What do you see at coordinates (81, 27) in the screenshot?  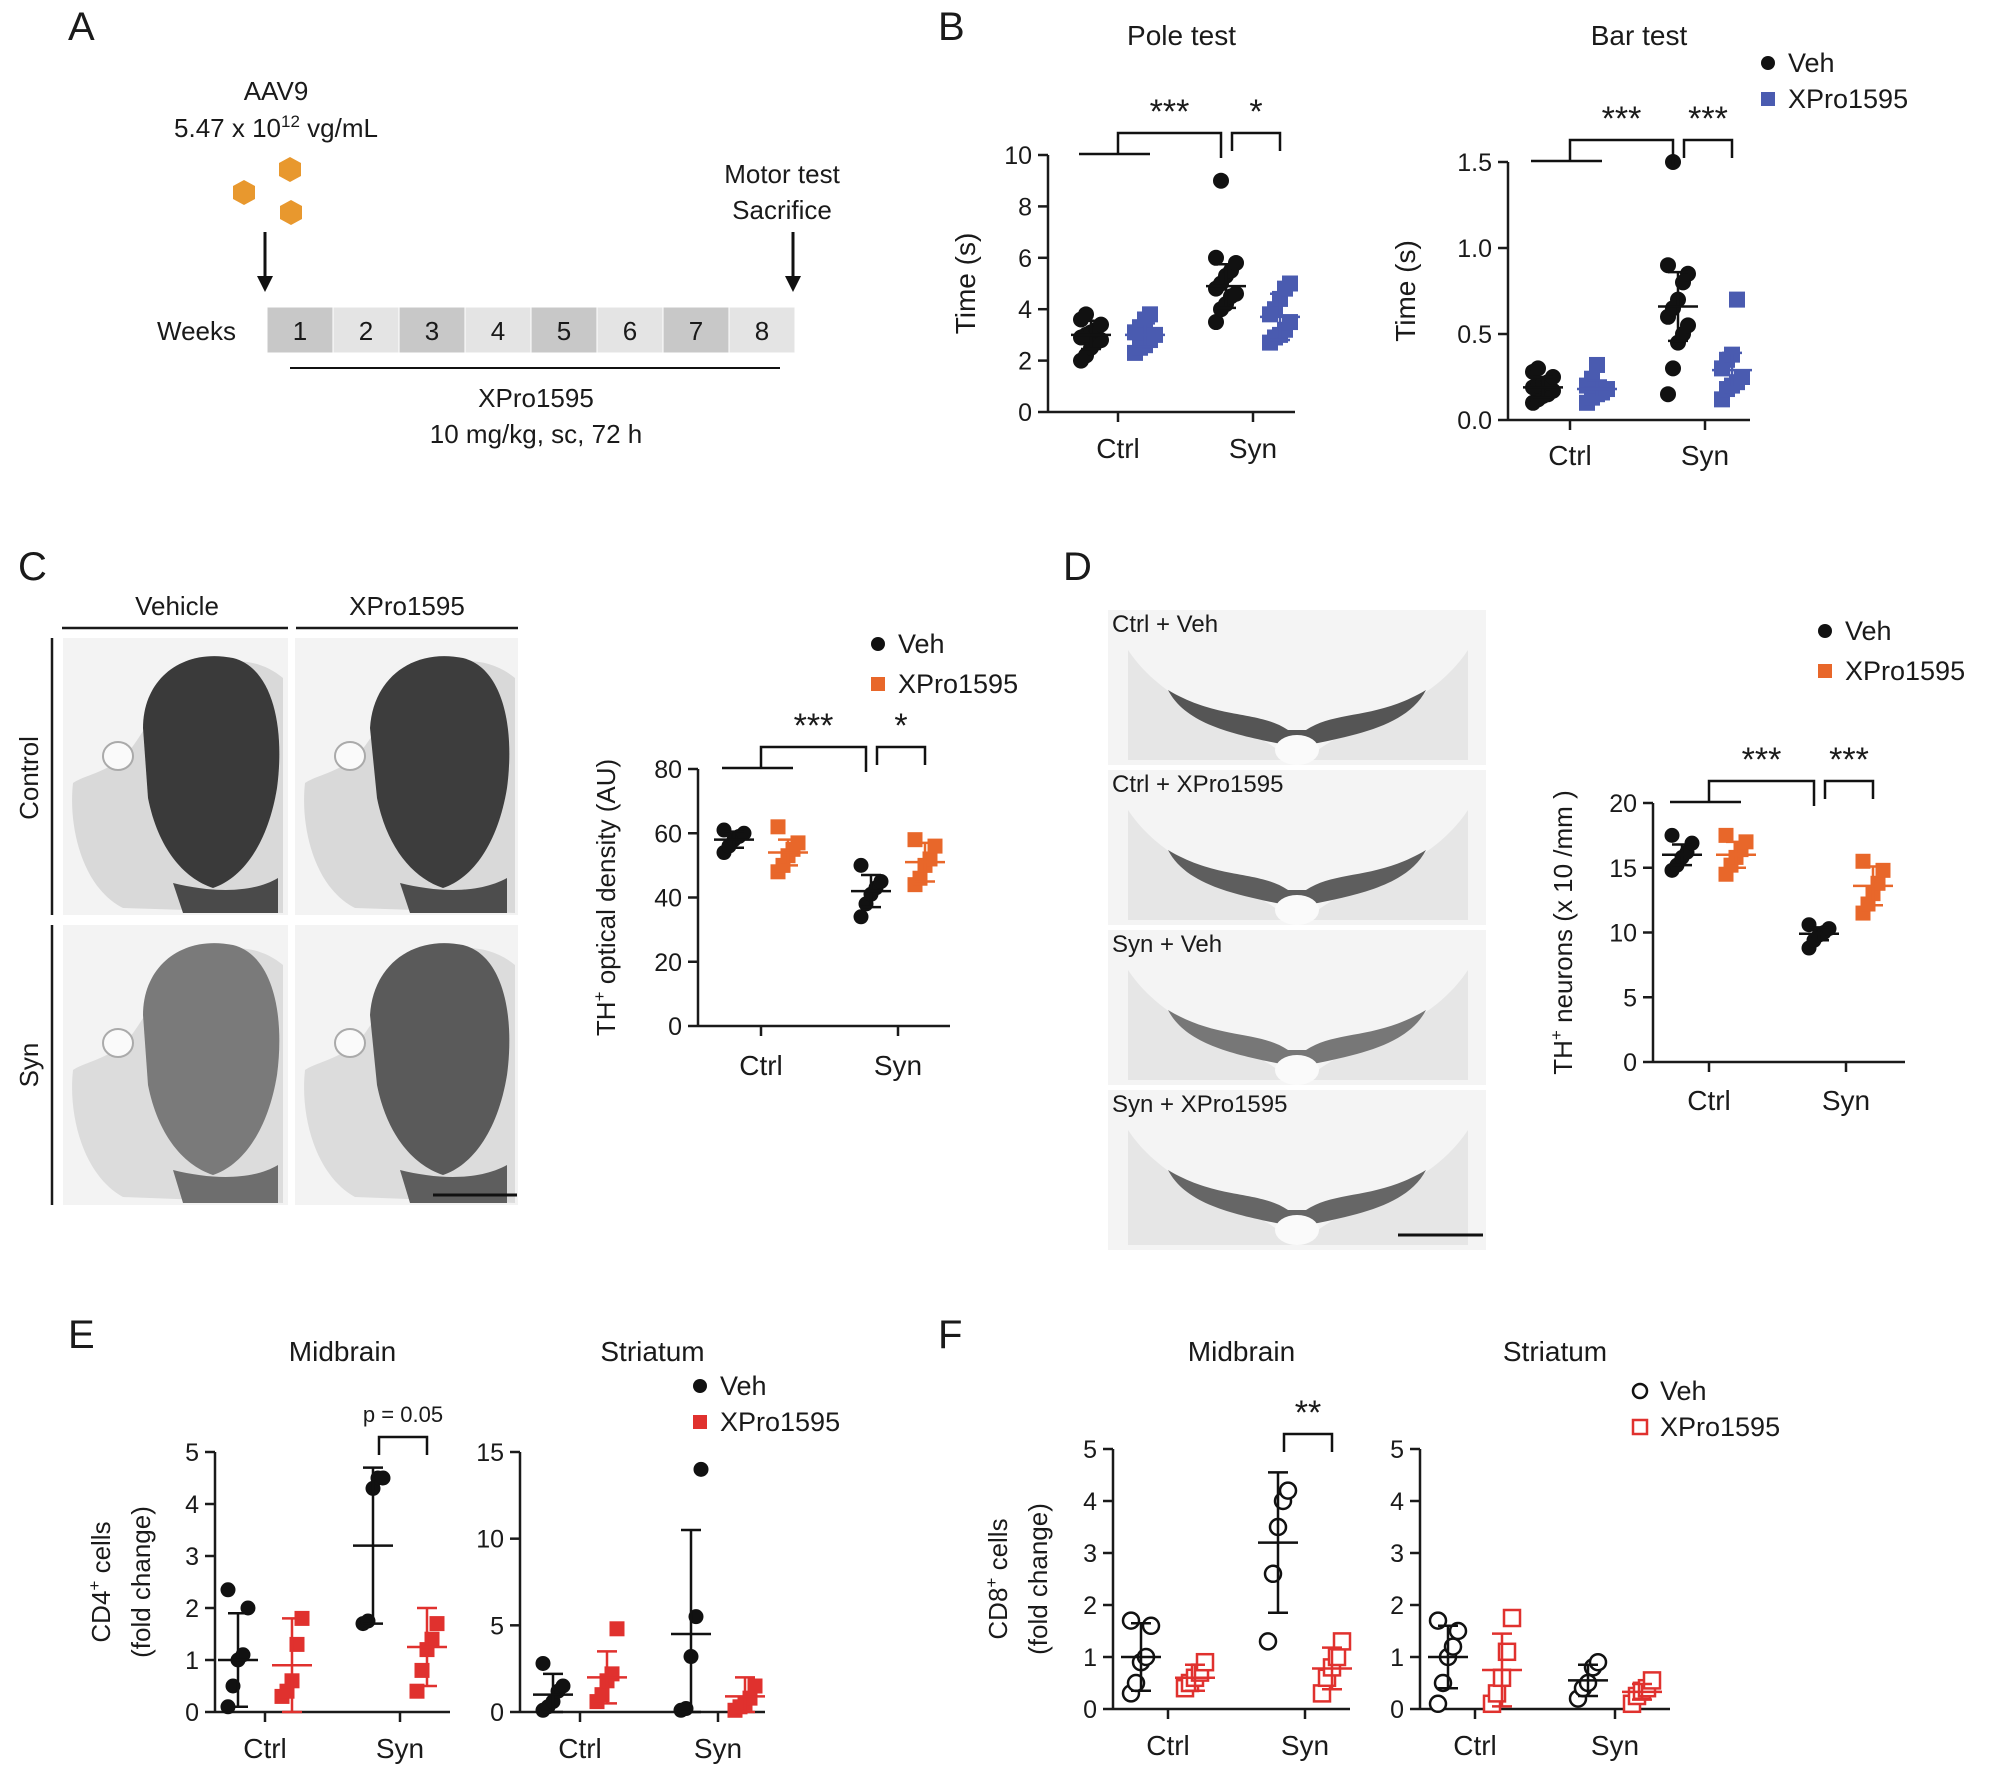 I see `panel-letter-a: A` at bounding box center [81, 27].